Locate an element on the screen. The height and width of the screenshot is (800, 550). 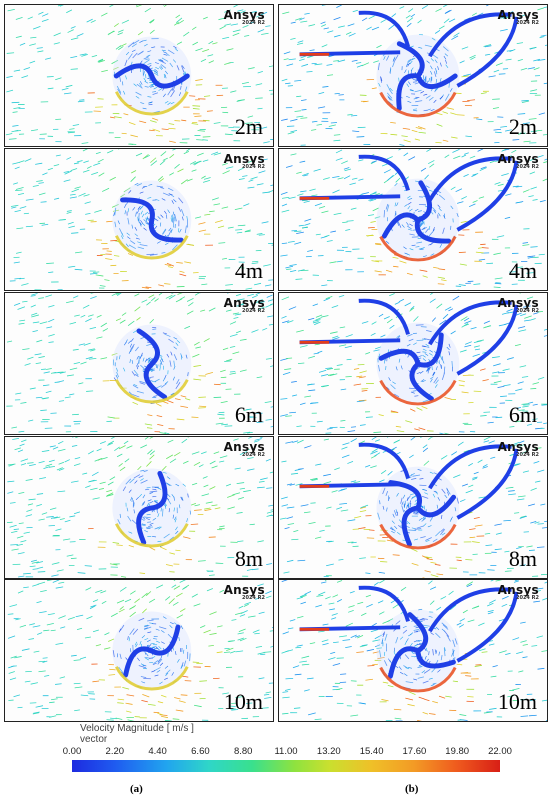
vector-field-a-2m is located at coordinates (139, 75).